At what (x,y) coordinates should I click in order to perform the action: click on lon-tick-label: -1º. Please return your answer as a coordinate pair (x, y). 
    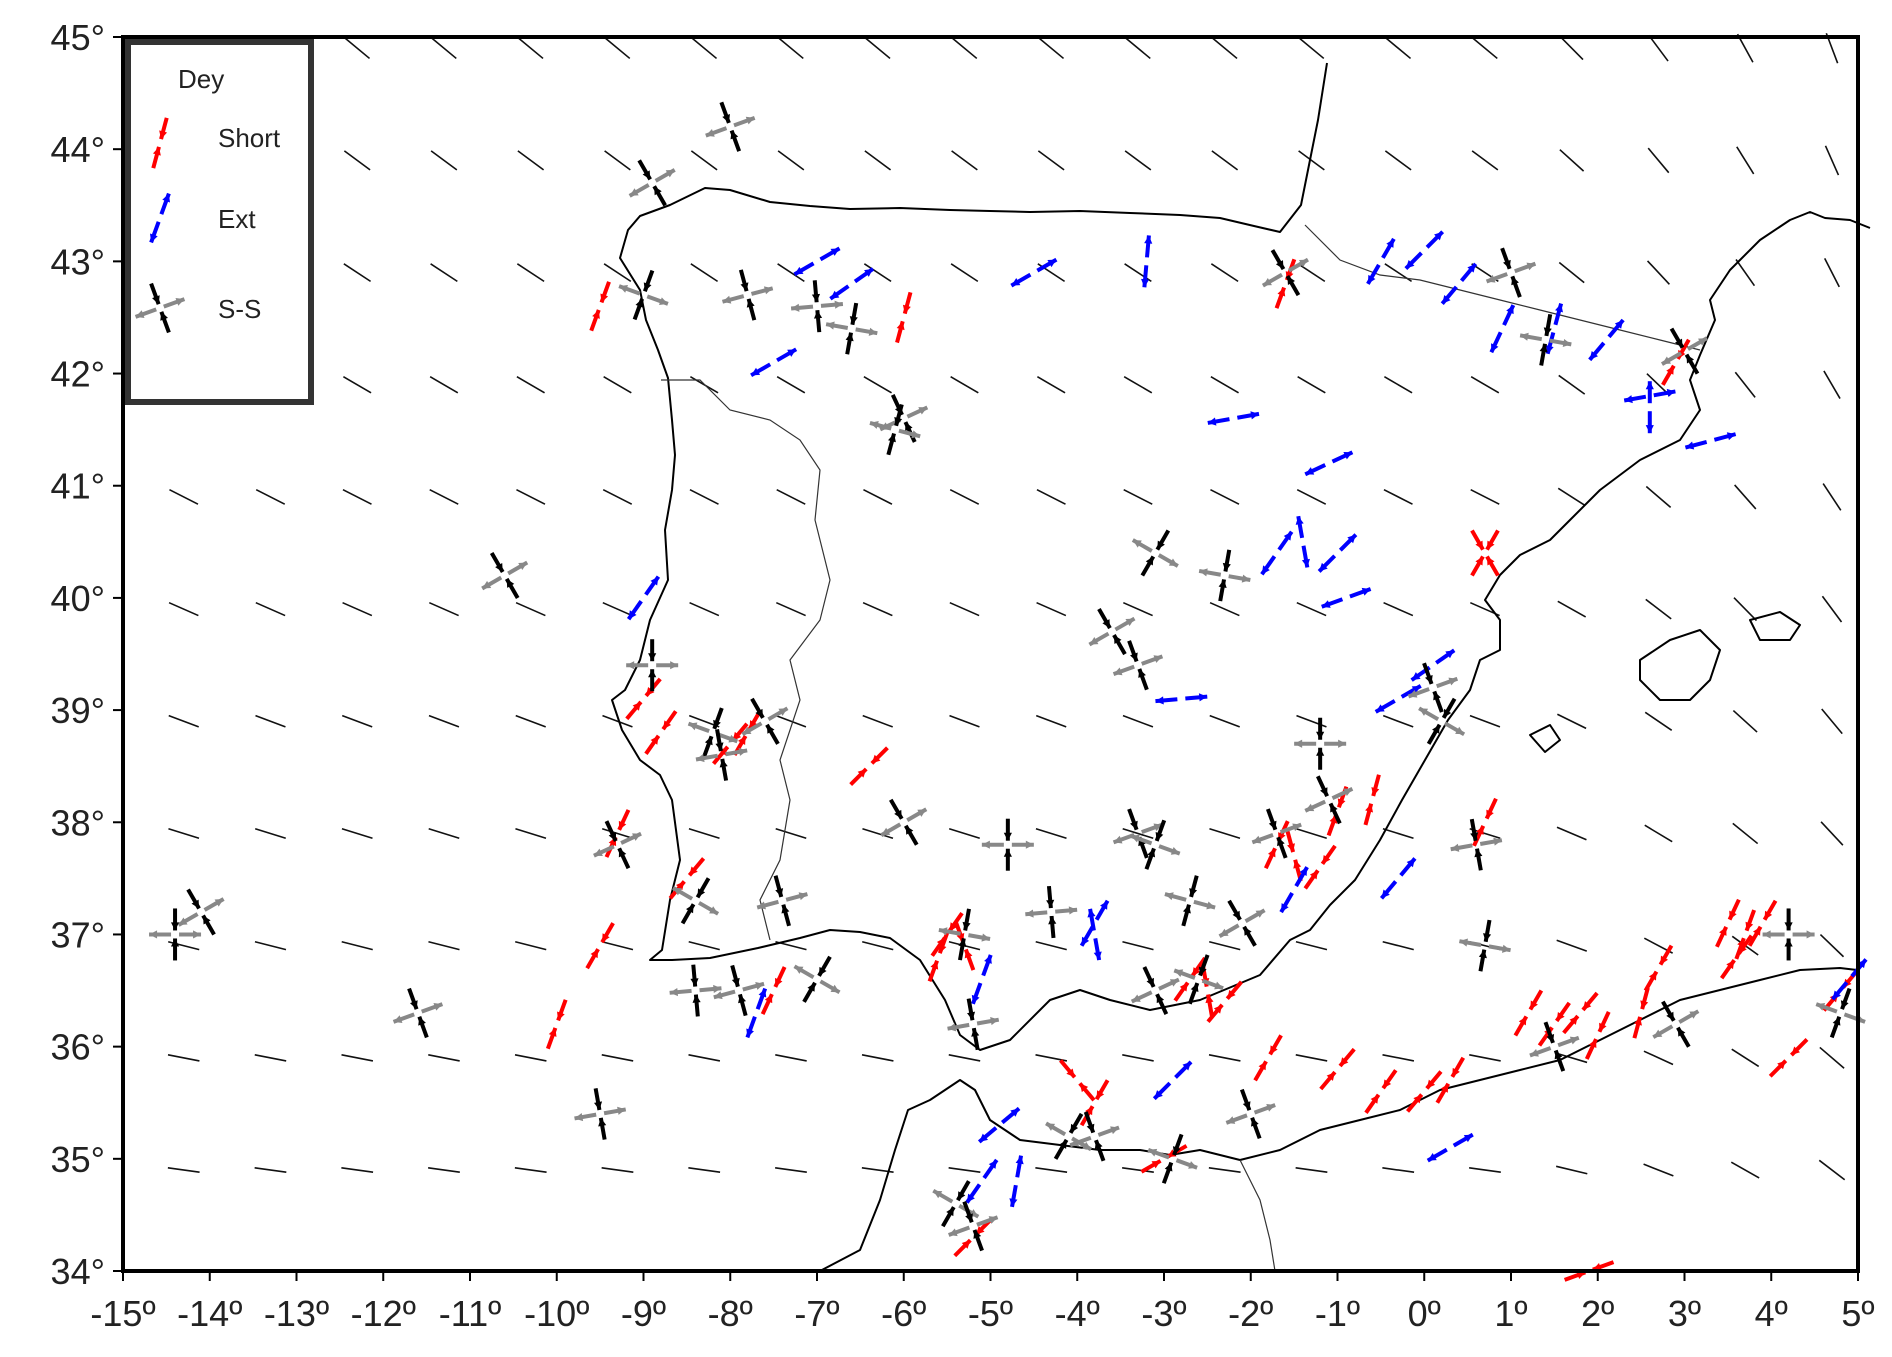
    Looking at the image, I should click on (1337, 1313).